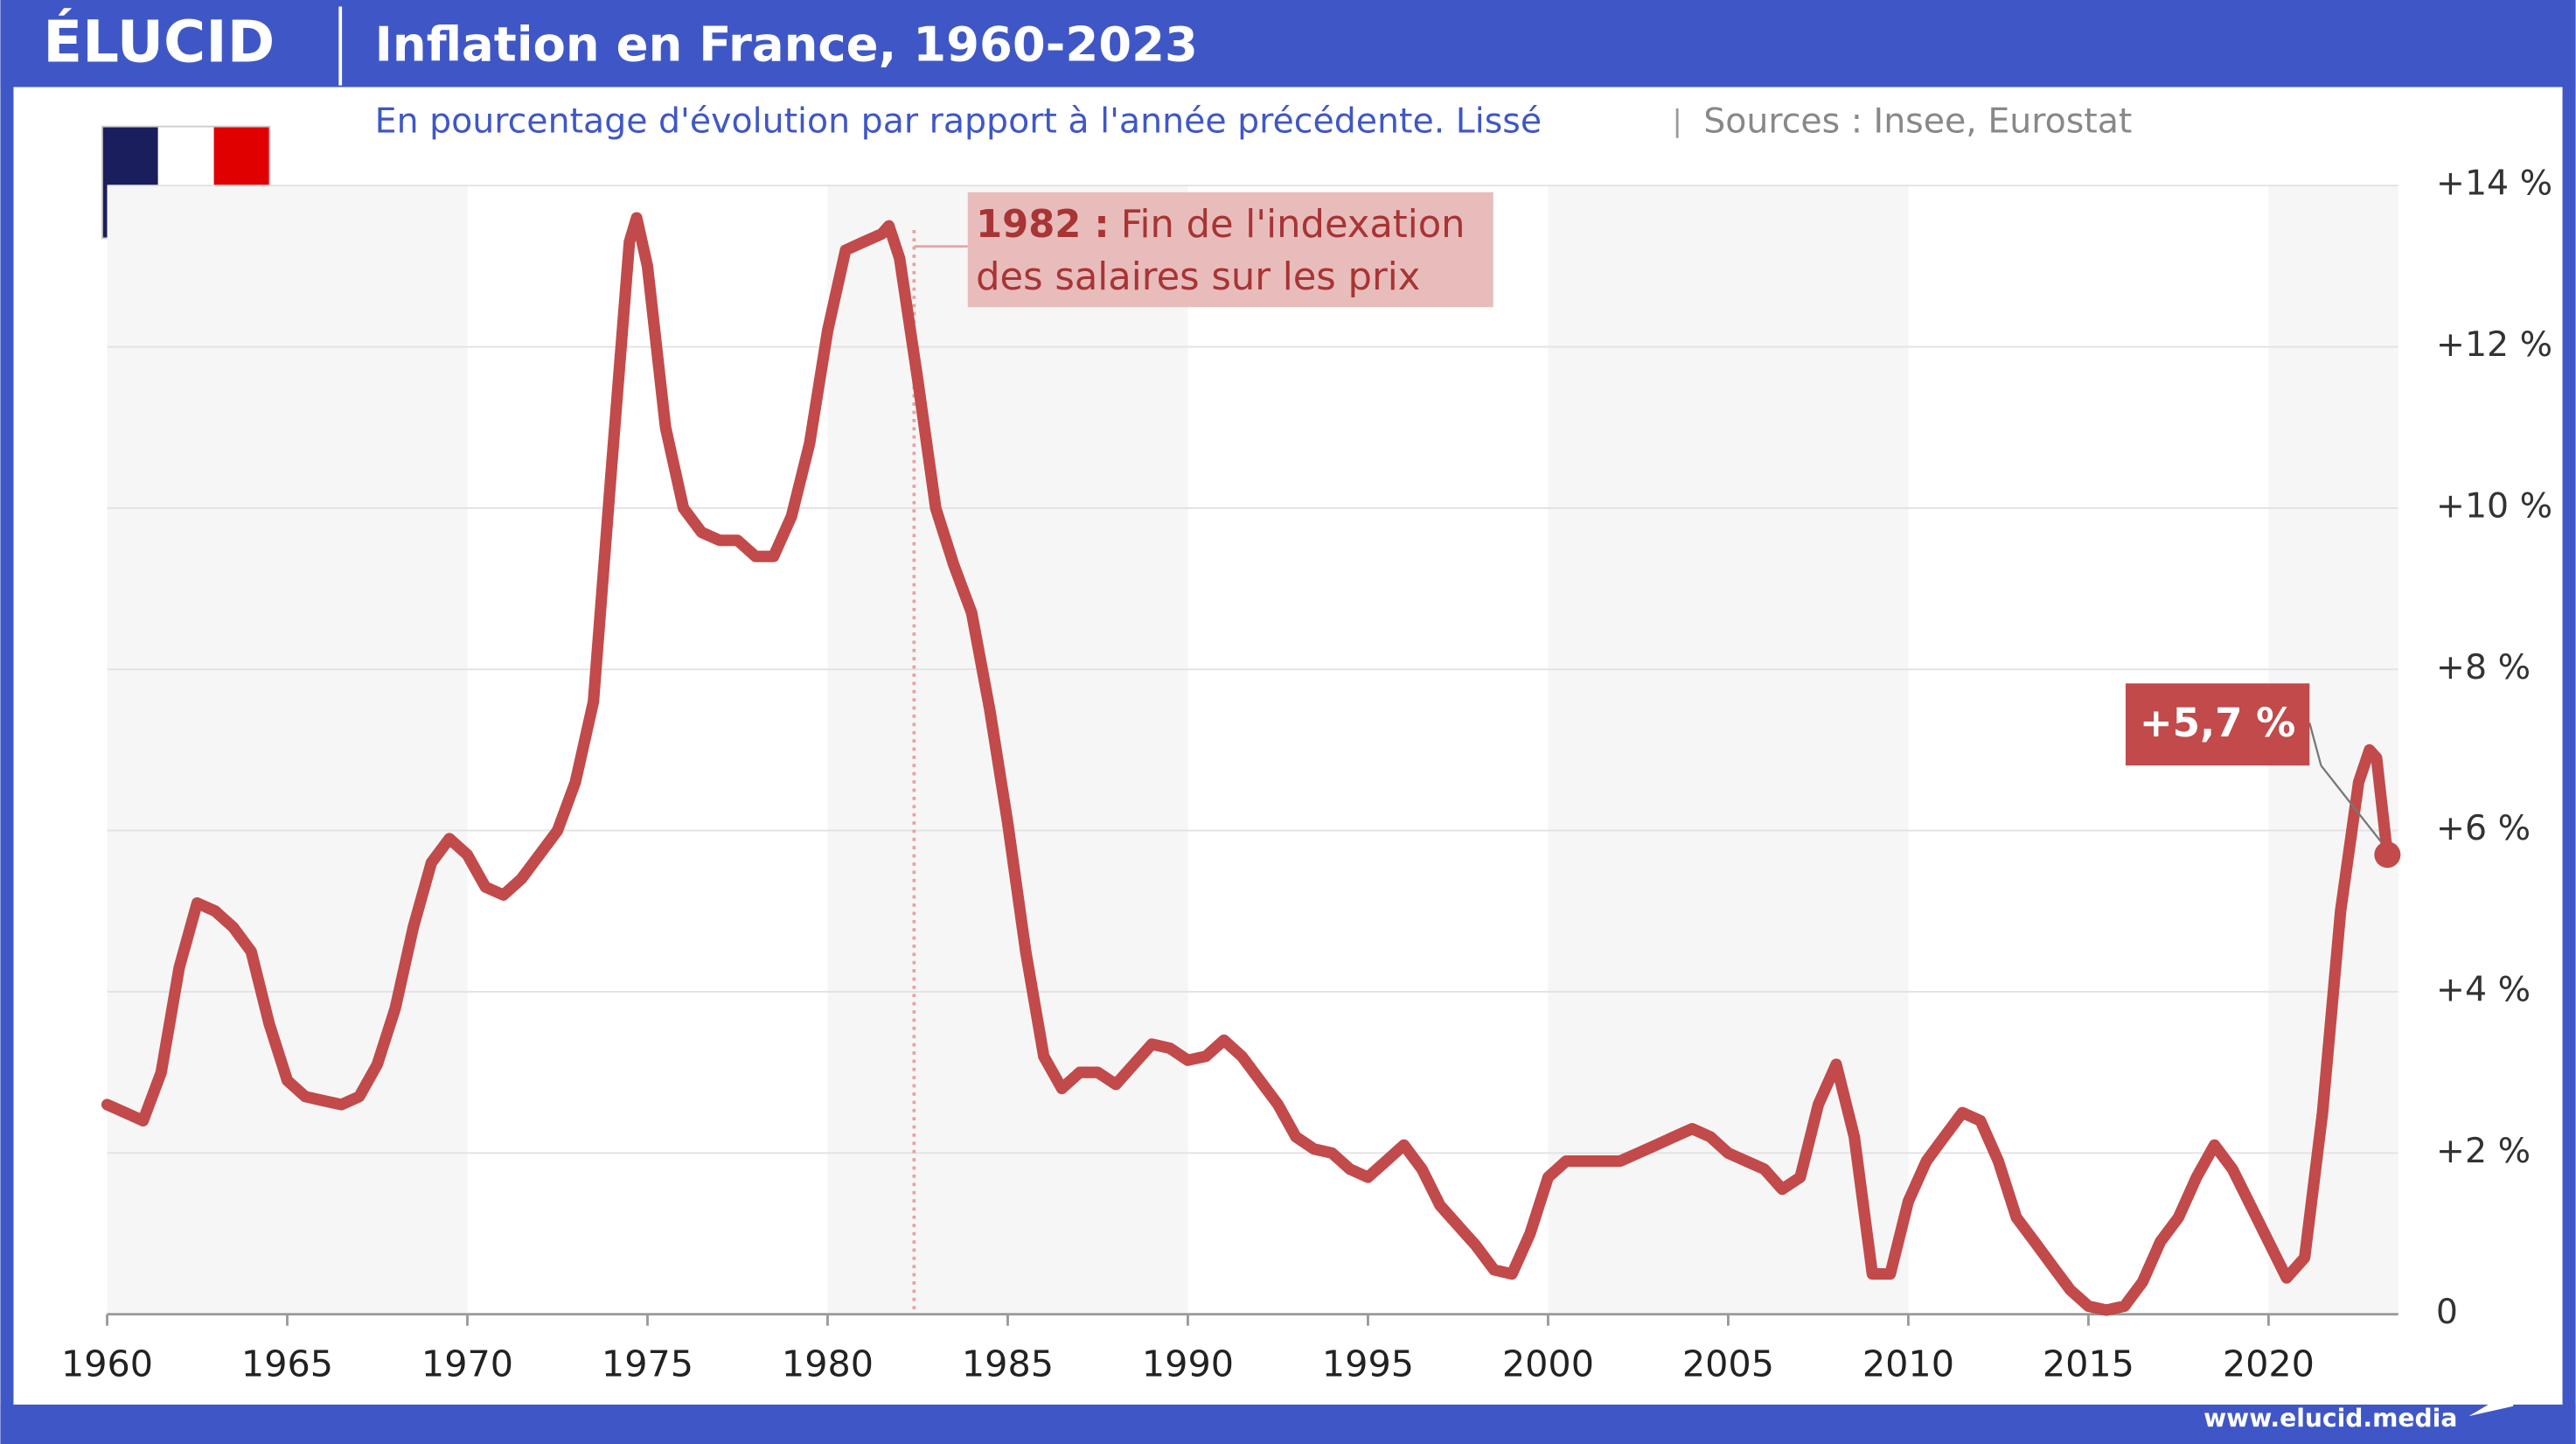  I want to click on end-label: +5,7 %, so click(2217, 723).